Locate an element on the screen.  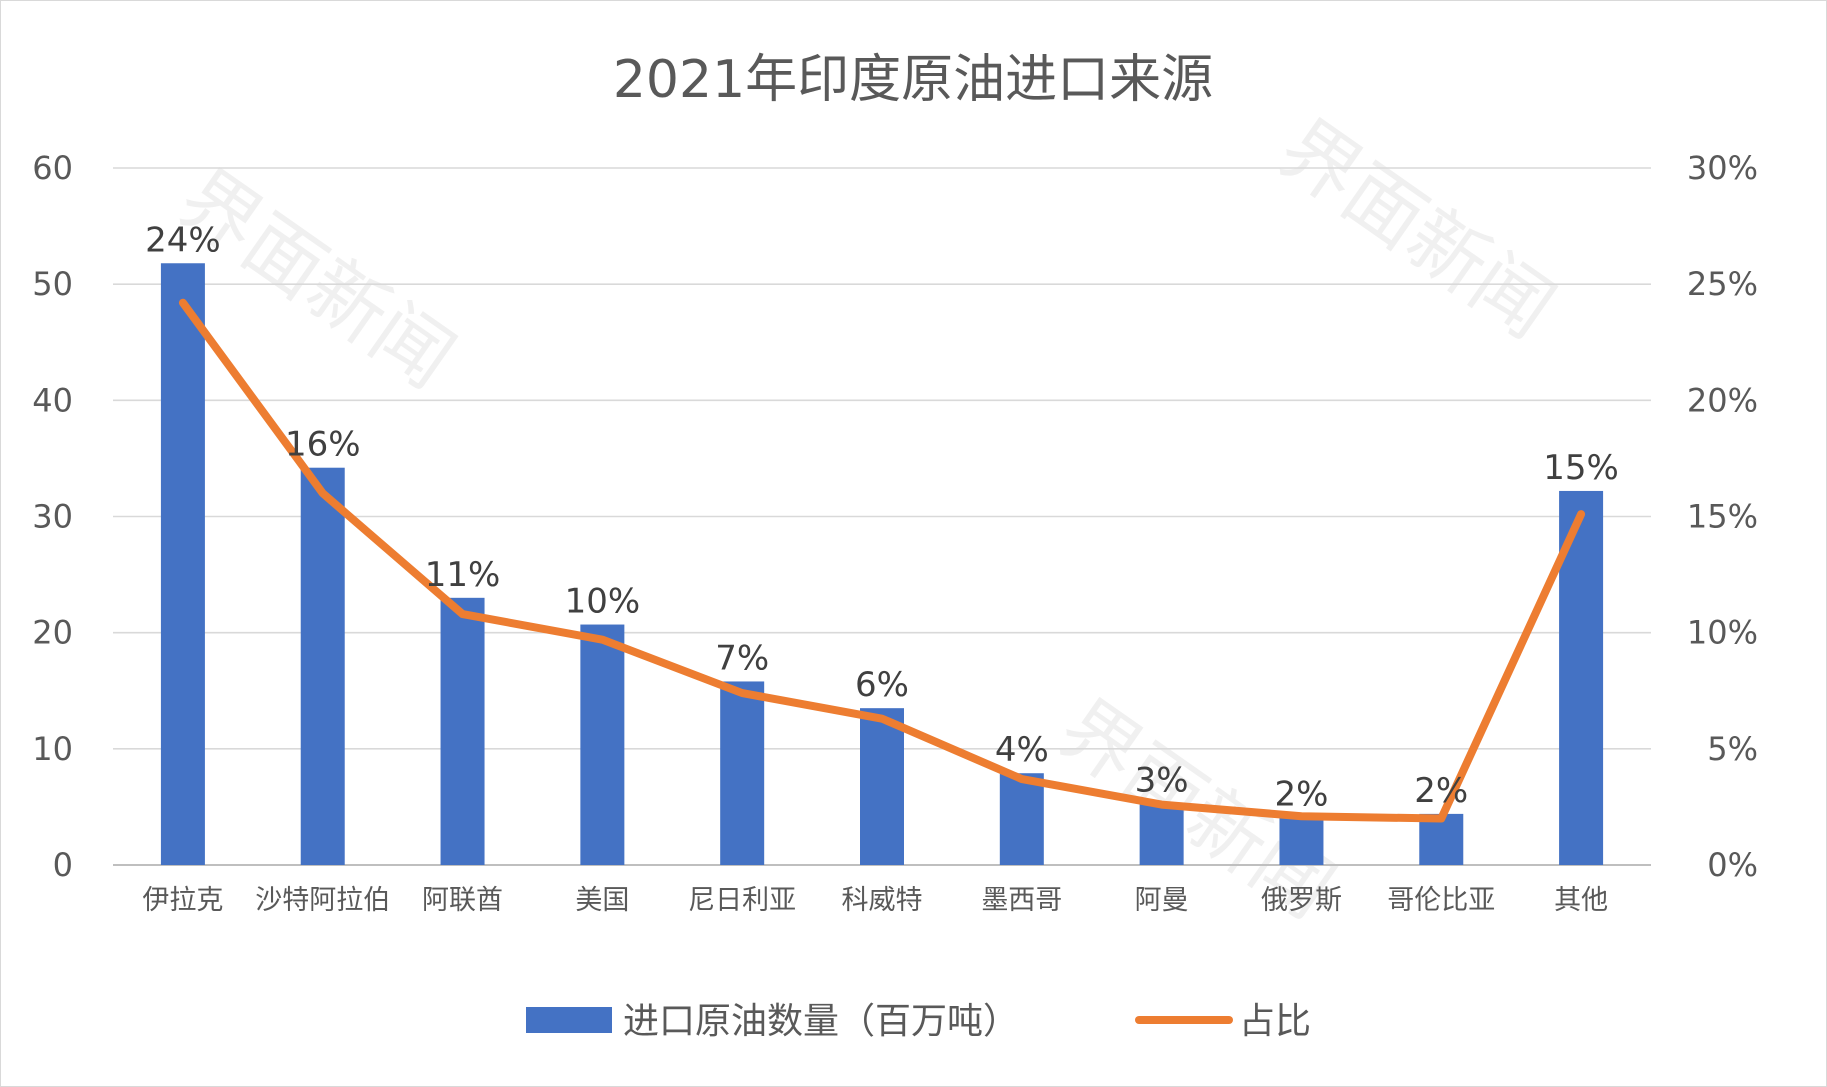
data-label: 3% is located at coordinates (1162, 780).